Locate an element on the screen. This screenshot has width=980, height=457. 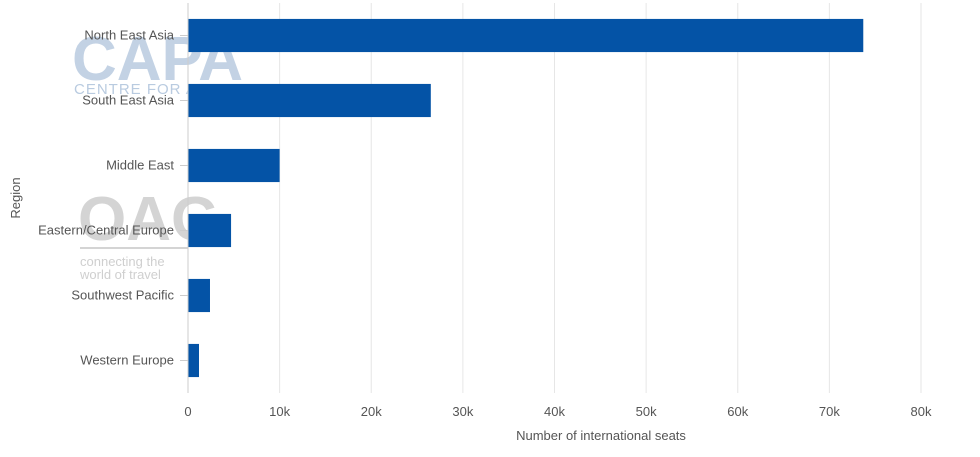
x-tick-label: 30k is located at coordinates (462, 411).